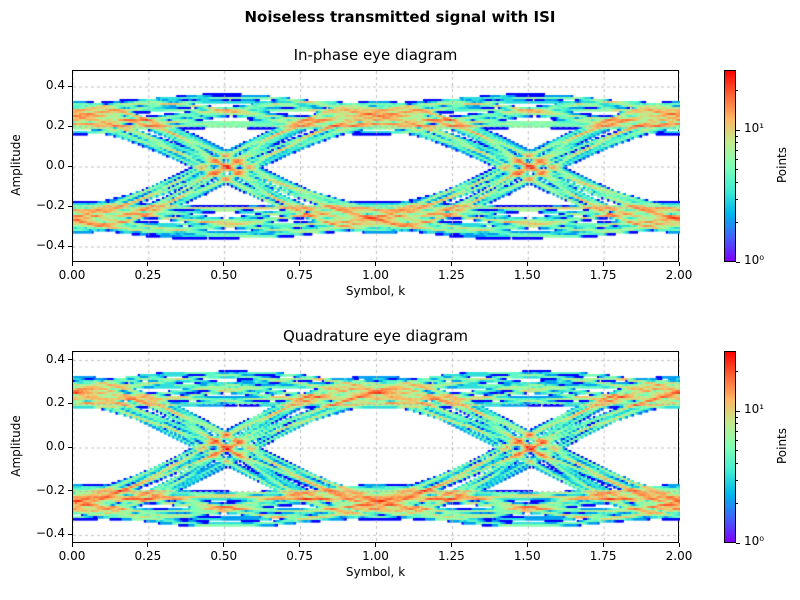  I want to click on quadrature-title: Quadrature eye diagram, so click(375, 336).